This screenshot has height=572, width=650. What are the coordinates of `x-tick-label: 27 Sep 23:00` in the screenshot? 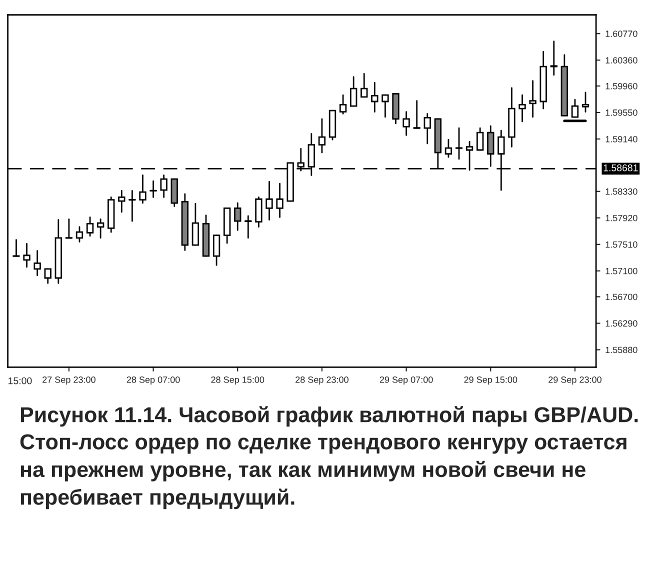 It's located at (69, 380).